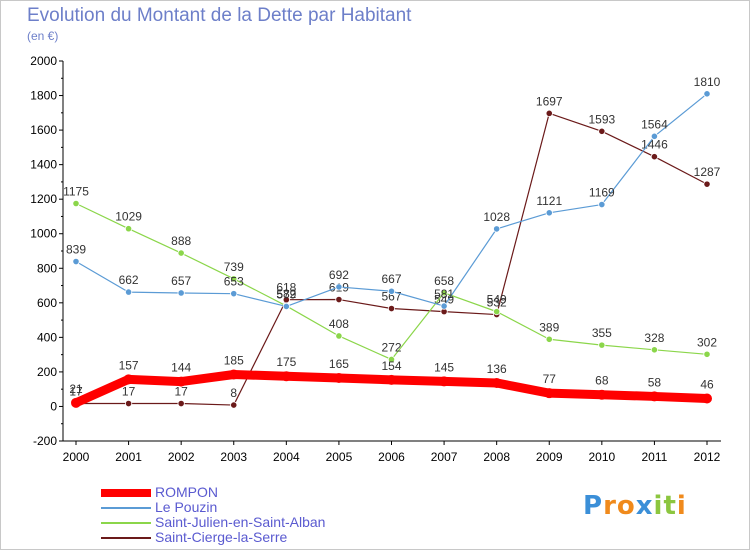  What do you see at coordinates (221, 537) in the screenshot?
I see `legend-label: Saint-Cierge-la-Serre` at bounding box center [221, 537].